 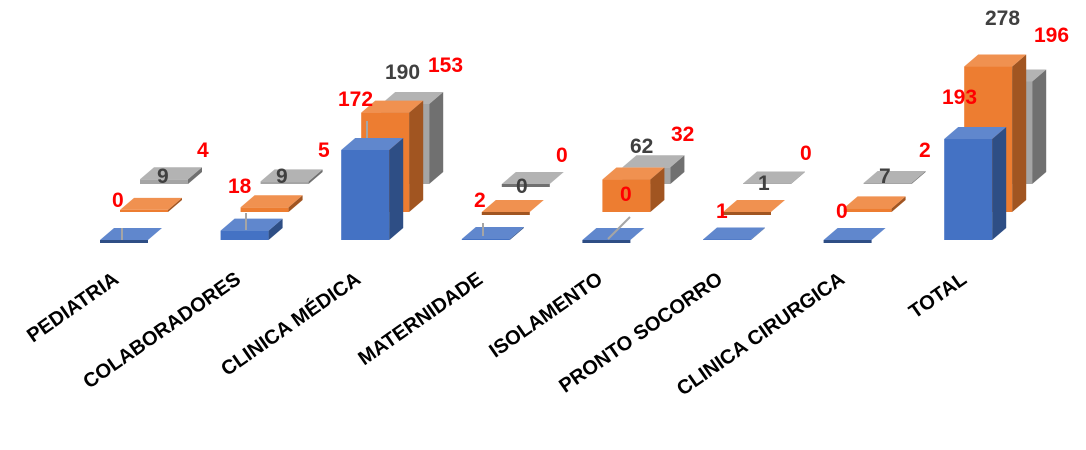 I want to click on leader-line, so click(x=619, y=228).